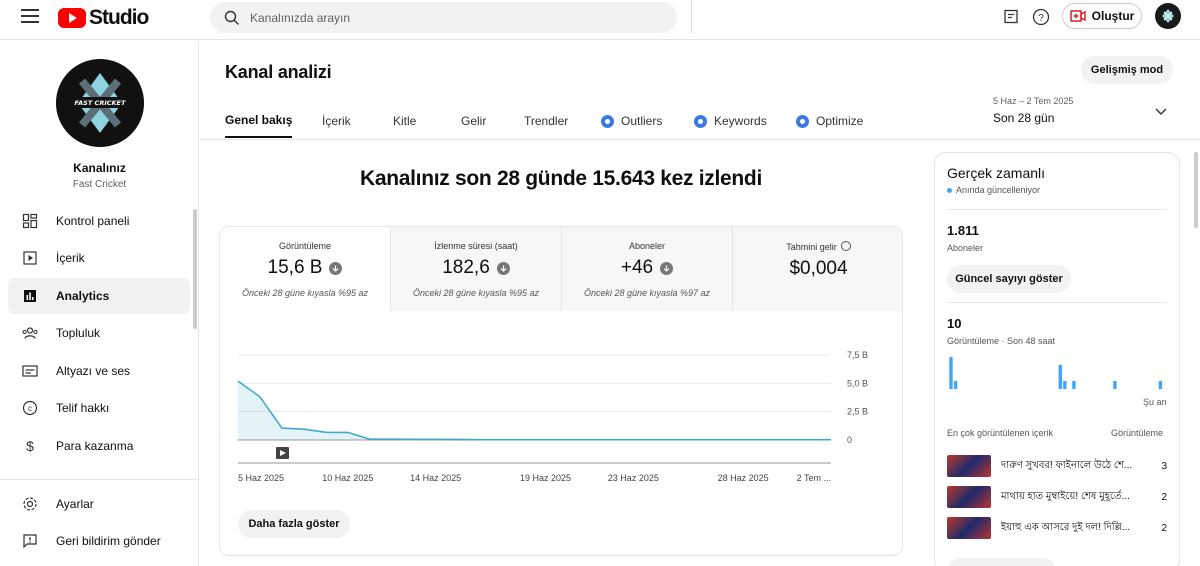 The image size is (1200, 566). Describe the element at coordinates (261, 478) in the screenshot. I see `x-tick-label: 5 Haz 2025` at that location.